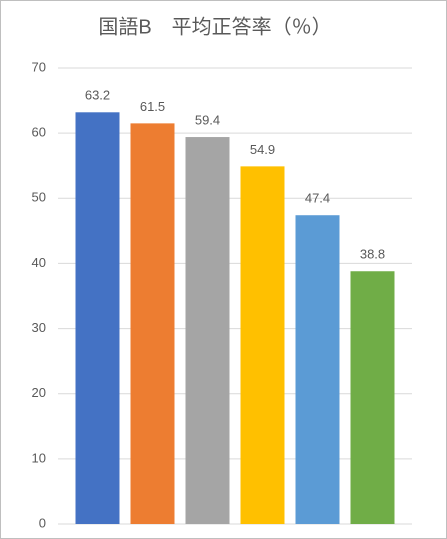 Image resolution: width=447 pixels, height=539 pixels. Describe the element at coordinates (39, 262) in the screenshot. I see `y-tick-label: 40` at that location.